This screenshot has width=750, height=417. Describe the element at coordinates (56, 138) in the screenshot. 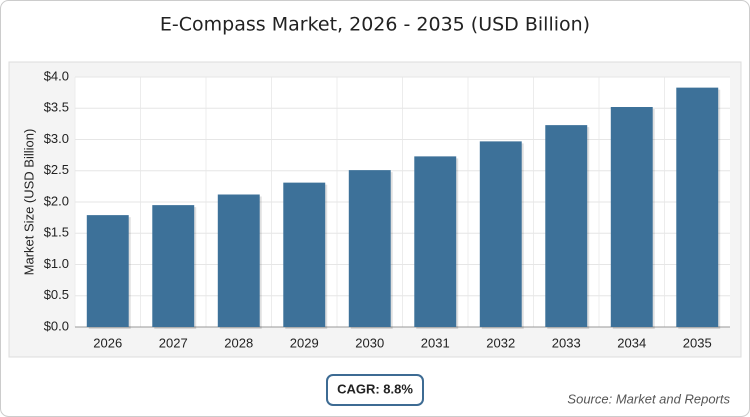

I see `y-tick-label: $3.0` at that location.